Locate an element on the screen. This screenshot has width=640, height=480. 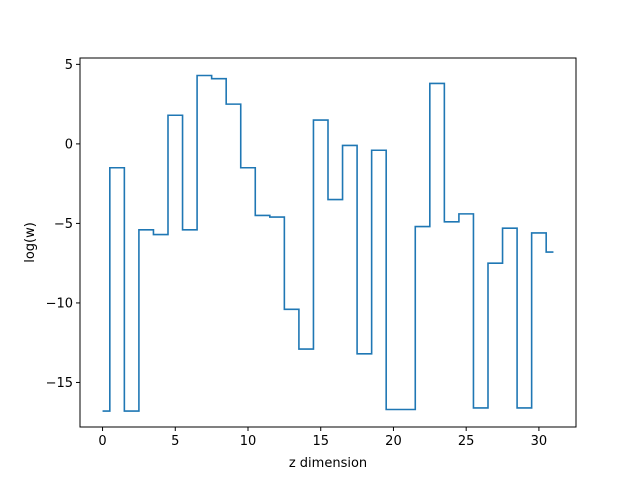
x-tick-label: 10 is located at coordinates (248, 441).